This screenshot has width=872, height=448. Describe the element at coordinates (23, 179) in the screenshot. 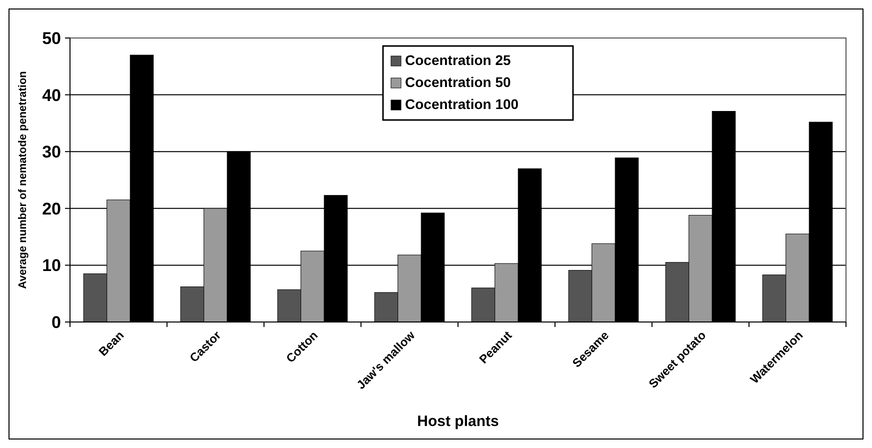

I see `y-axis-title: Average number of nematode penetration` at that location.